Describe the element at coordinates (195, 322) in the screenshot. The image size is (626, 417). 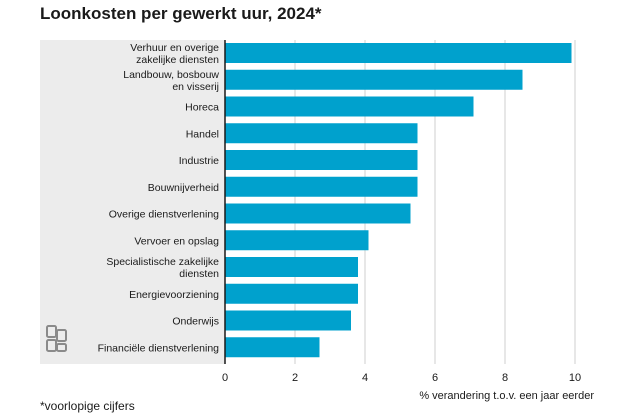
I see `category-label: Onderwijs` at that location.